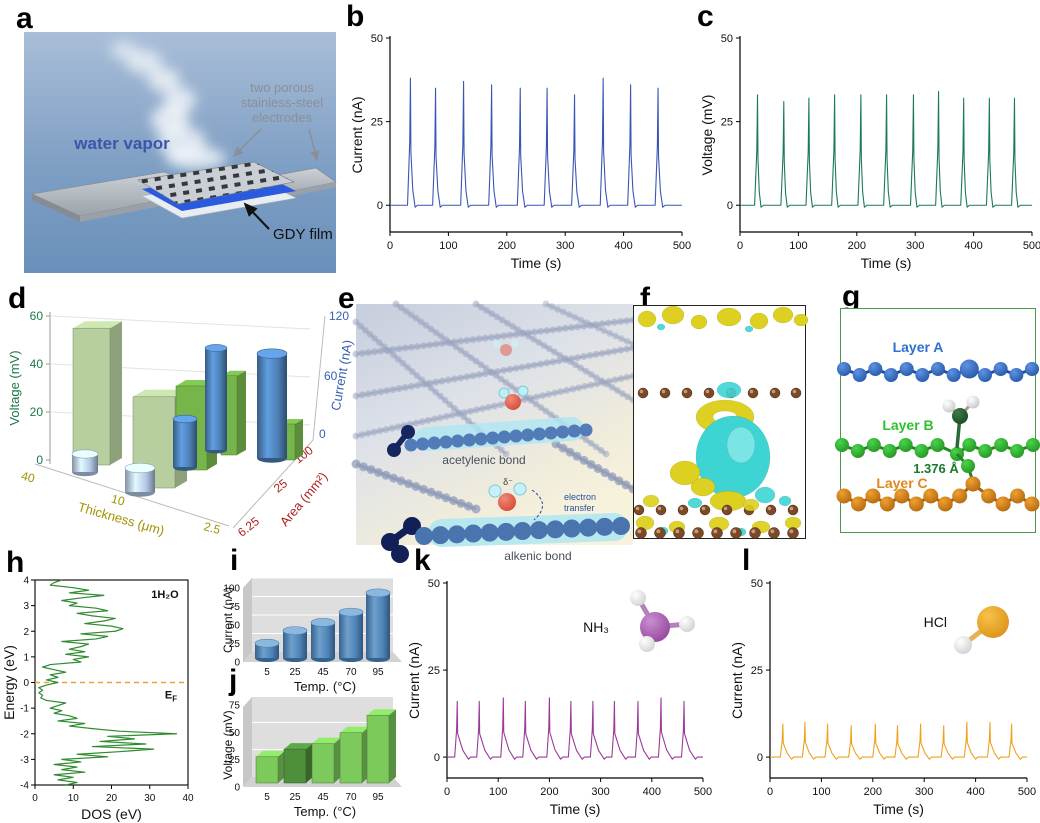  Describe the element at coordinates (323, 797) in the screenshot. I see `svg-text: 45` at that location.